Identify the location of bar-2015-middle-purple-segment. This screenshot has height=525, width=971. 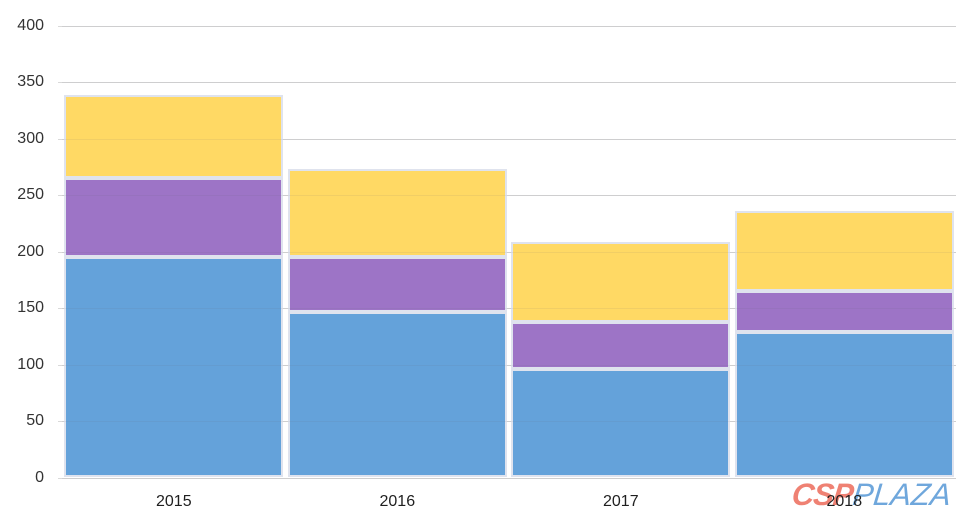
(174, 218).